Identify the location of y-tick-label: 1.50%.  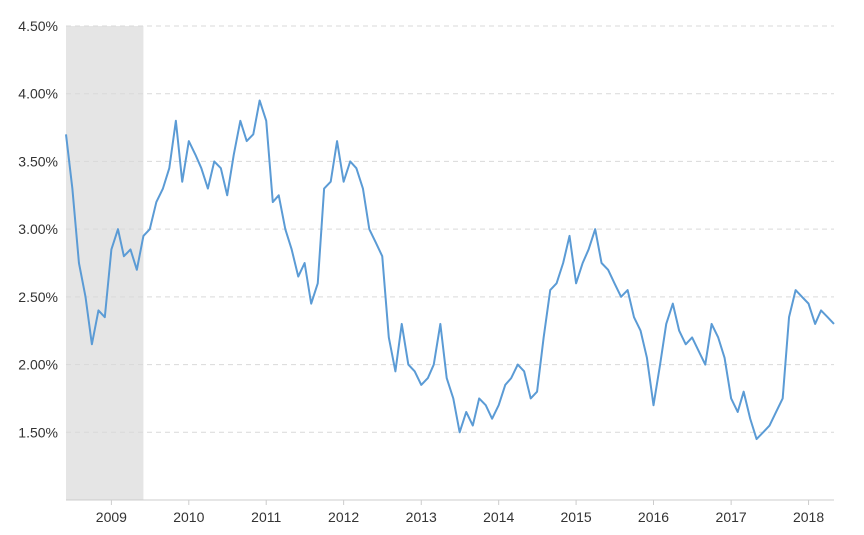
(38, 432).